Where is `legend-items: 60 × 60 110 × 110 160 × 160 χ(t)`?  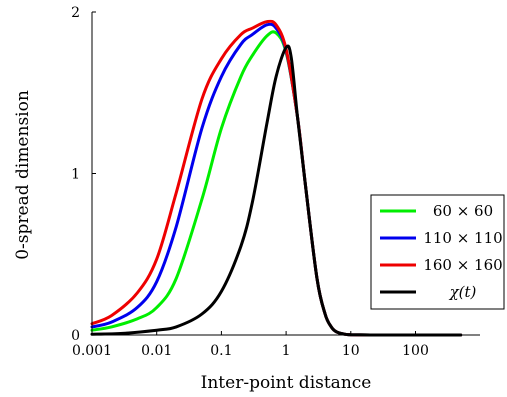
legend-items: 60 × 60 110 × 110 160 × 160 χ(t) is located at coordinates (441, 251).